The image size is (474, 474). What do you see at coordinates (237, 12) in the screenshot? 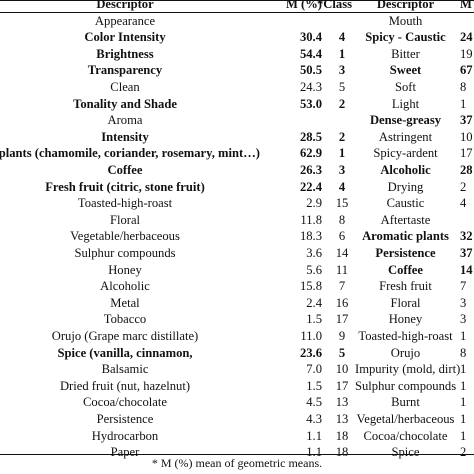
I see `header-bottom-rule` at bounding box center [237, 12].